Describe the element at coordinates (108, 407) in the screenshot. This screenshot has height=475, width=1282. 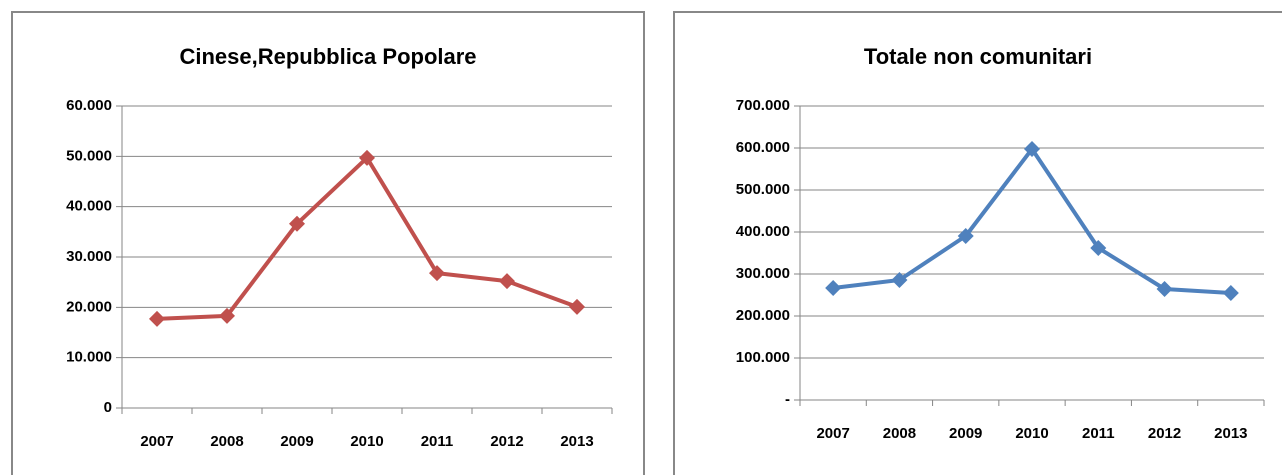
I see `y-tick-label: 0` at that location.